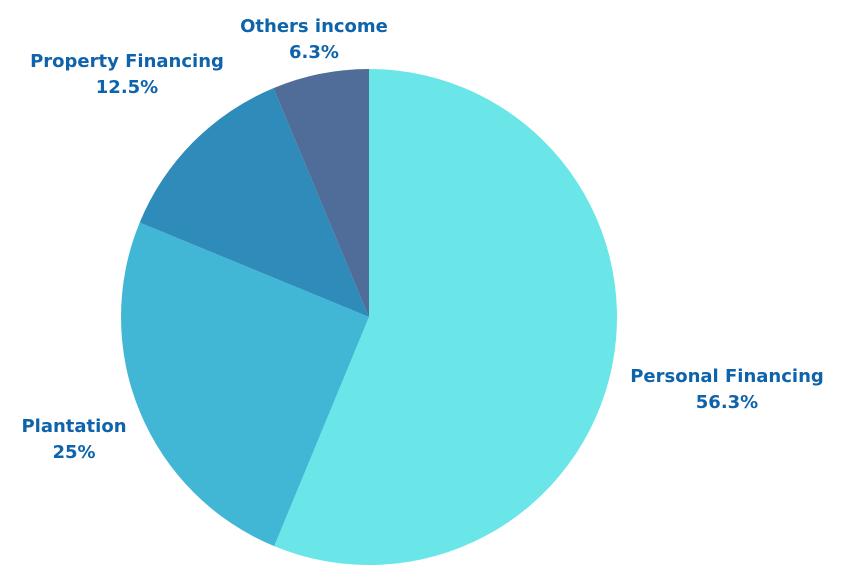 The height and width of the screenshot is (584, 851). What do you see at coordinates (321, 193) in the screenshot?
I see `pie-slice-others-income` at bounding box center [321, 193].